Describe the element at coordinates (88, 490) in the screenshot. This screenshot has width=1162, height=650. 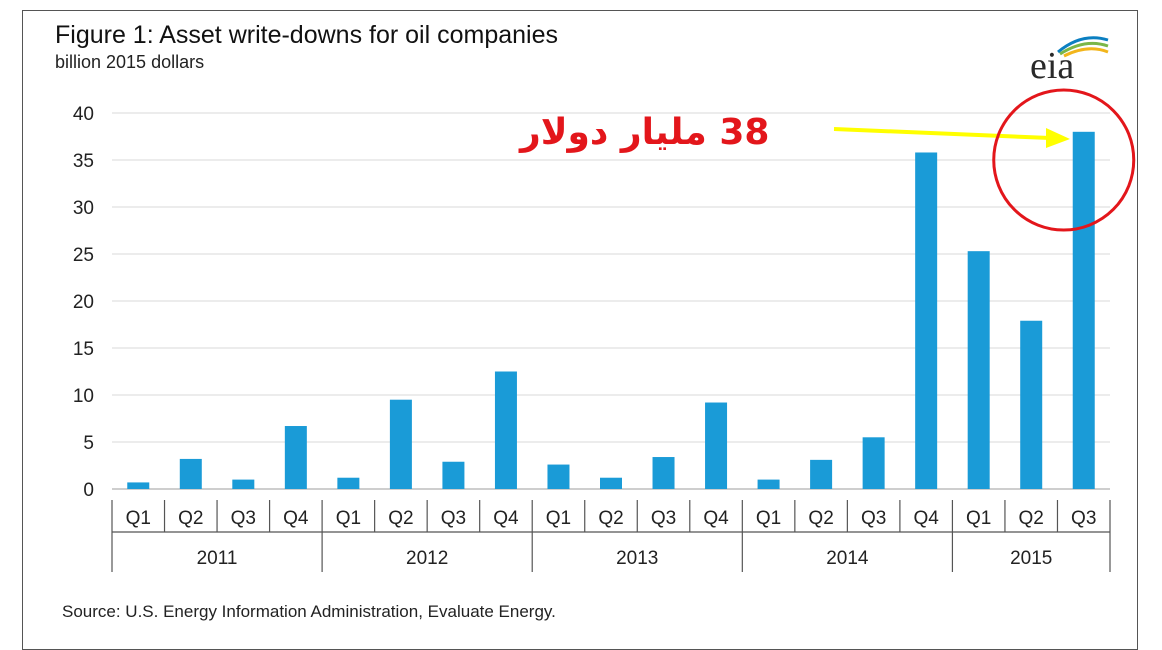
I see `y-tick-label: 0` at that location.